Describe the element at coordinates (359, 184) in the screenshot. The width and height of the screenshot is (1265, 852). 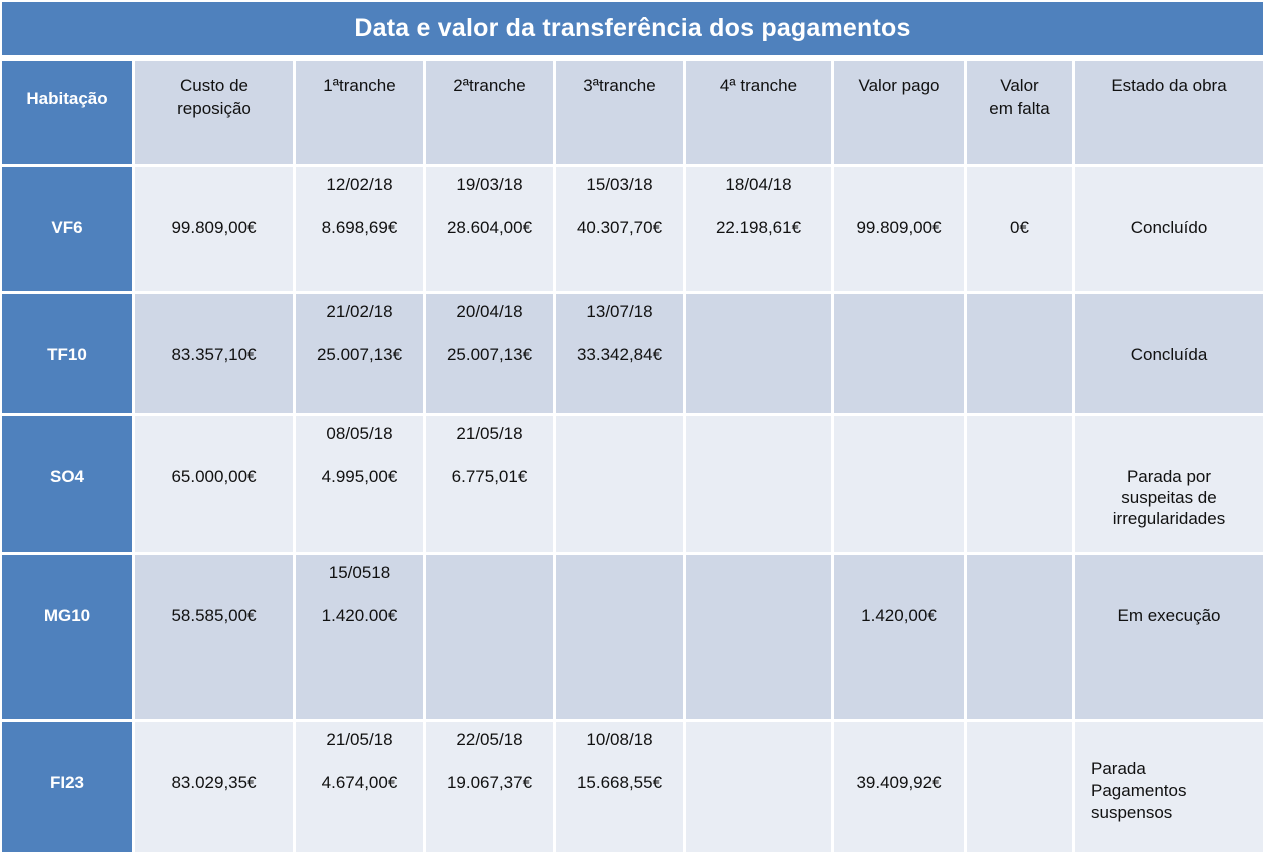
I see `date-text: 12/02/18` at that location.